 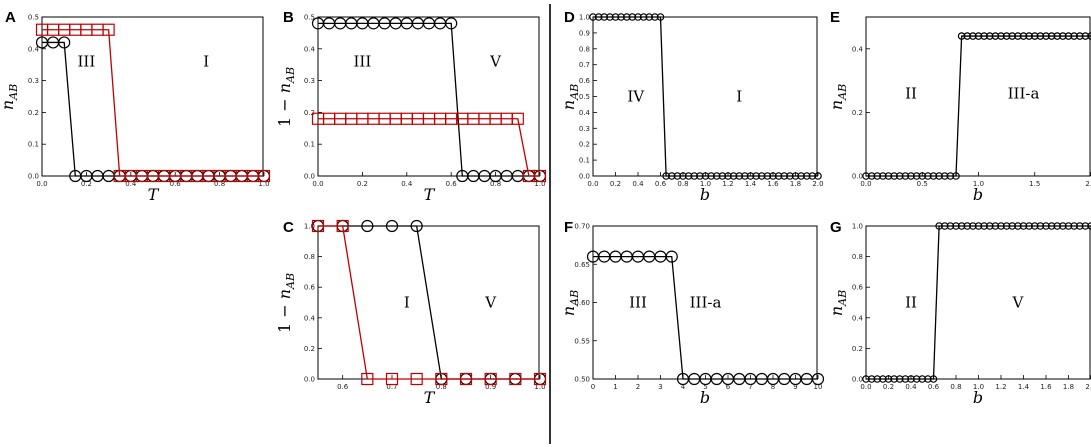 What do you see at coordinates (934, 387) in the screenshot?
I see `x-tick-label: 0.6` at bounding box center [934, 387].